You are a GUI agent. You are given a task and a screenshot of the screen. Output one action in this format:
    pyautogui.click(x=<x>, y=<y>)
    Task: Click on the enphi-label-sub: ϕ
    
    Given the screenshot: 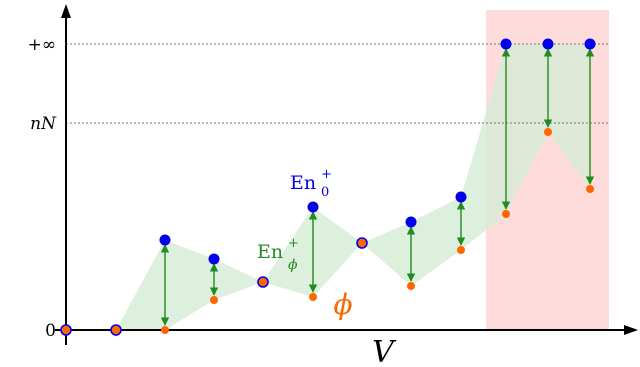 What is the action you would take?
    pyautogui.click(x=293, y=265)
    